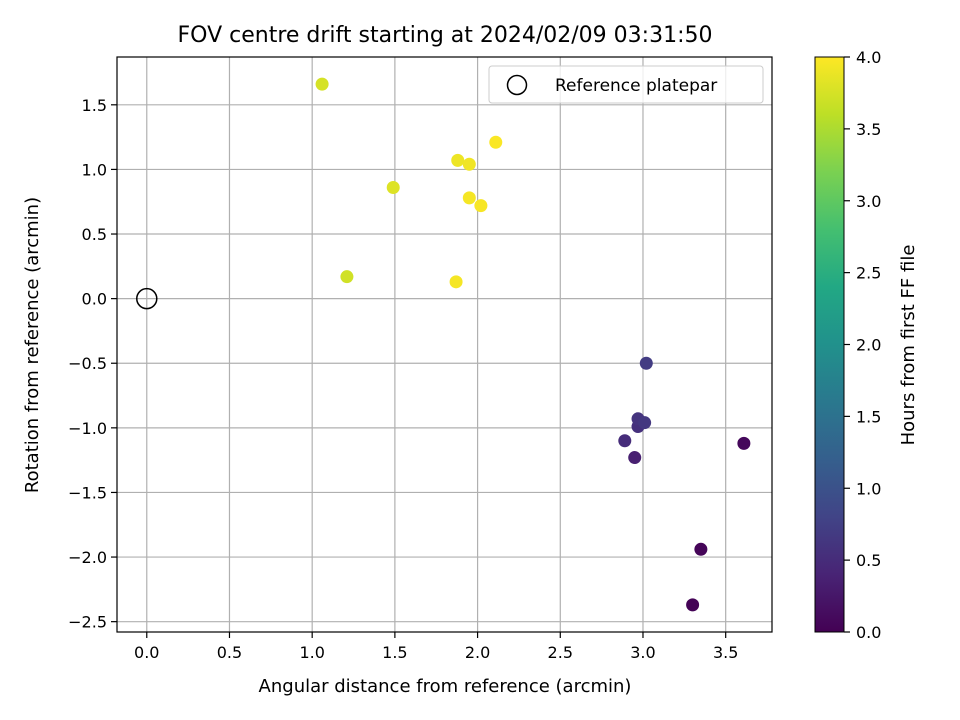 The width and height of the screenshot is (960, 720). What do you see at coordinates (87, 492) in the screenshot?
I see `y-tick-label: −1.5` at bounding box center [87, 492].